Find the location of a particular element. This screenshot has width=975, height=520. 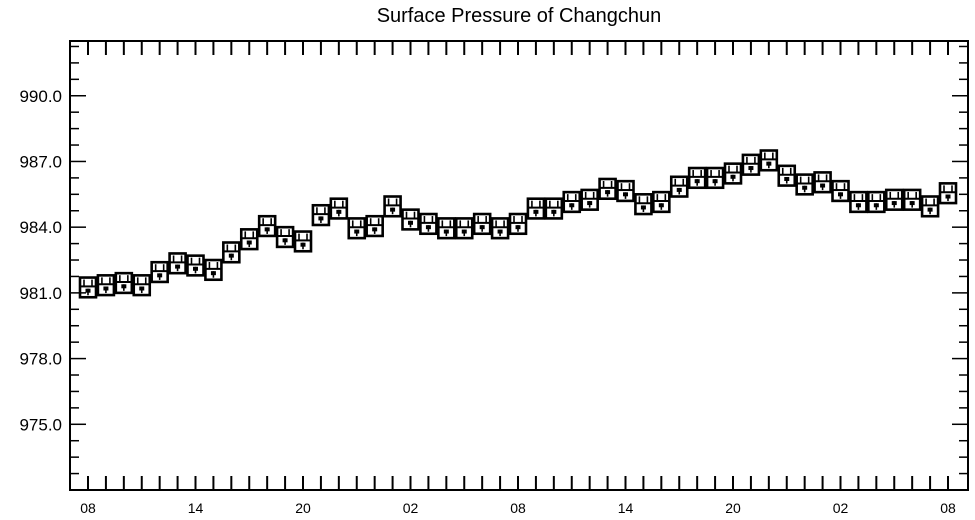

y-tick-label: 987.0 is located at coordinates (40, 161).